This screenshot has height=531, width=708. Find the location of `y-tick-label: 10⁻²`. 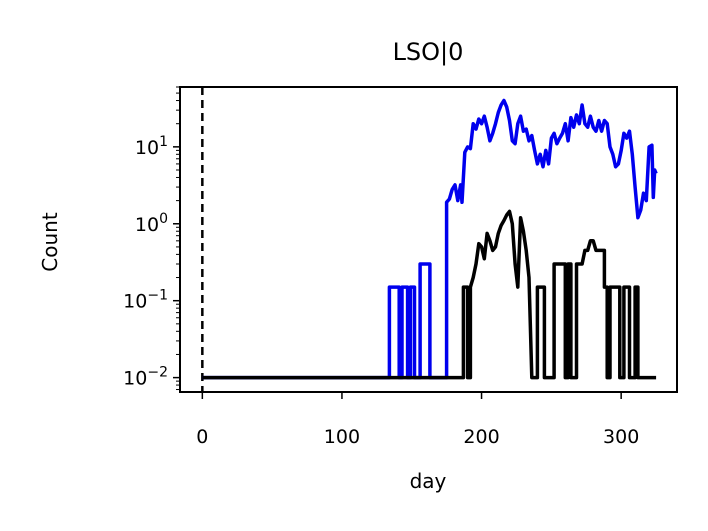

y-tick-label: 10⁻² is located at coordinates (145, 377).